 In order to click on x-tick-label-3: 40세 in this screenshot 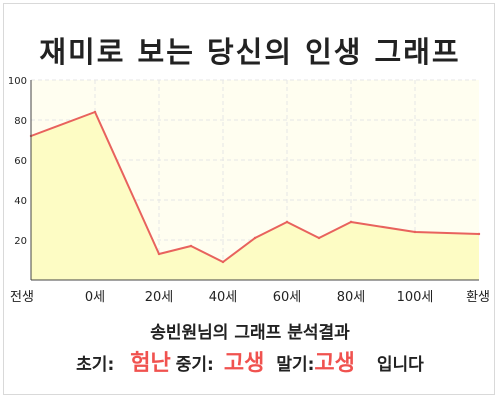, I will do `click(223, 297)`.